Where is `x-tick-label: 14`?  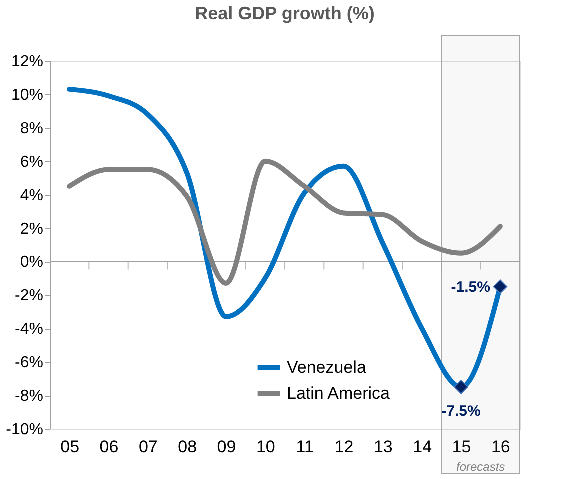 x-tick-label: 14 is located at coordinates (422, 447).